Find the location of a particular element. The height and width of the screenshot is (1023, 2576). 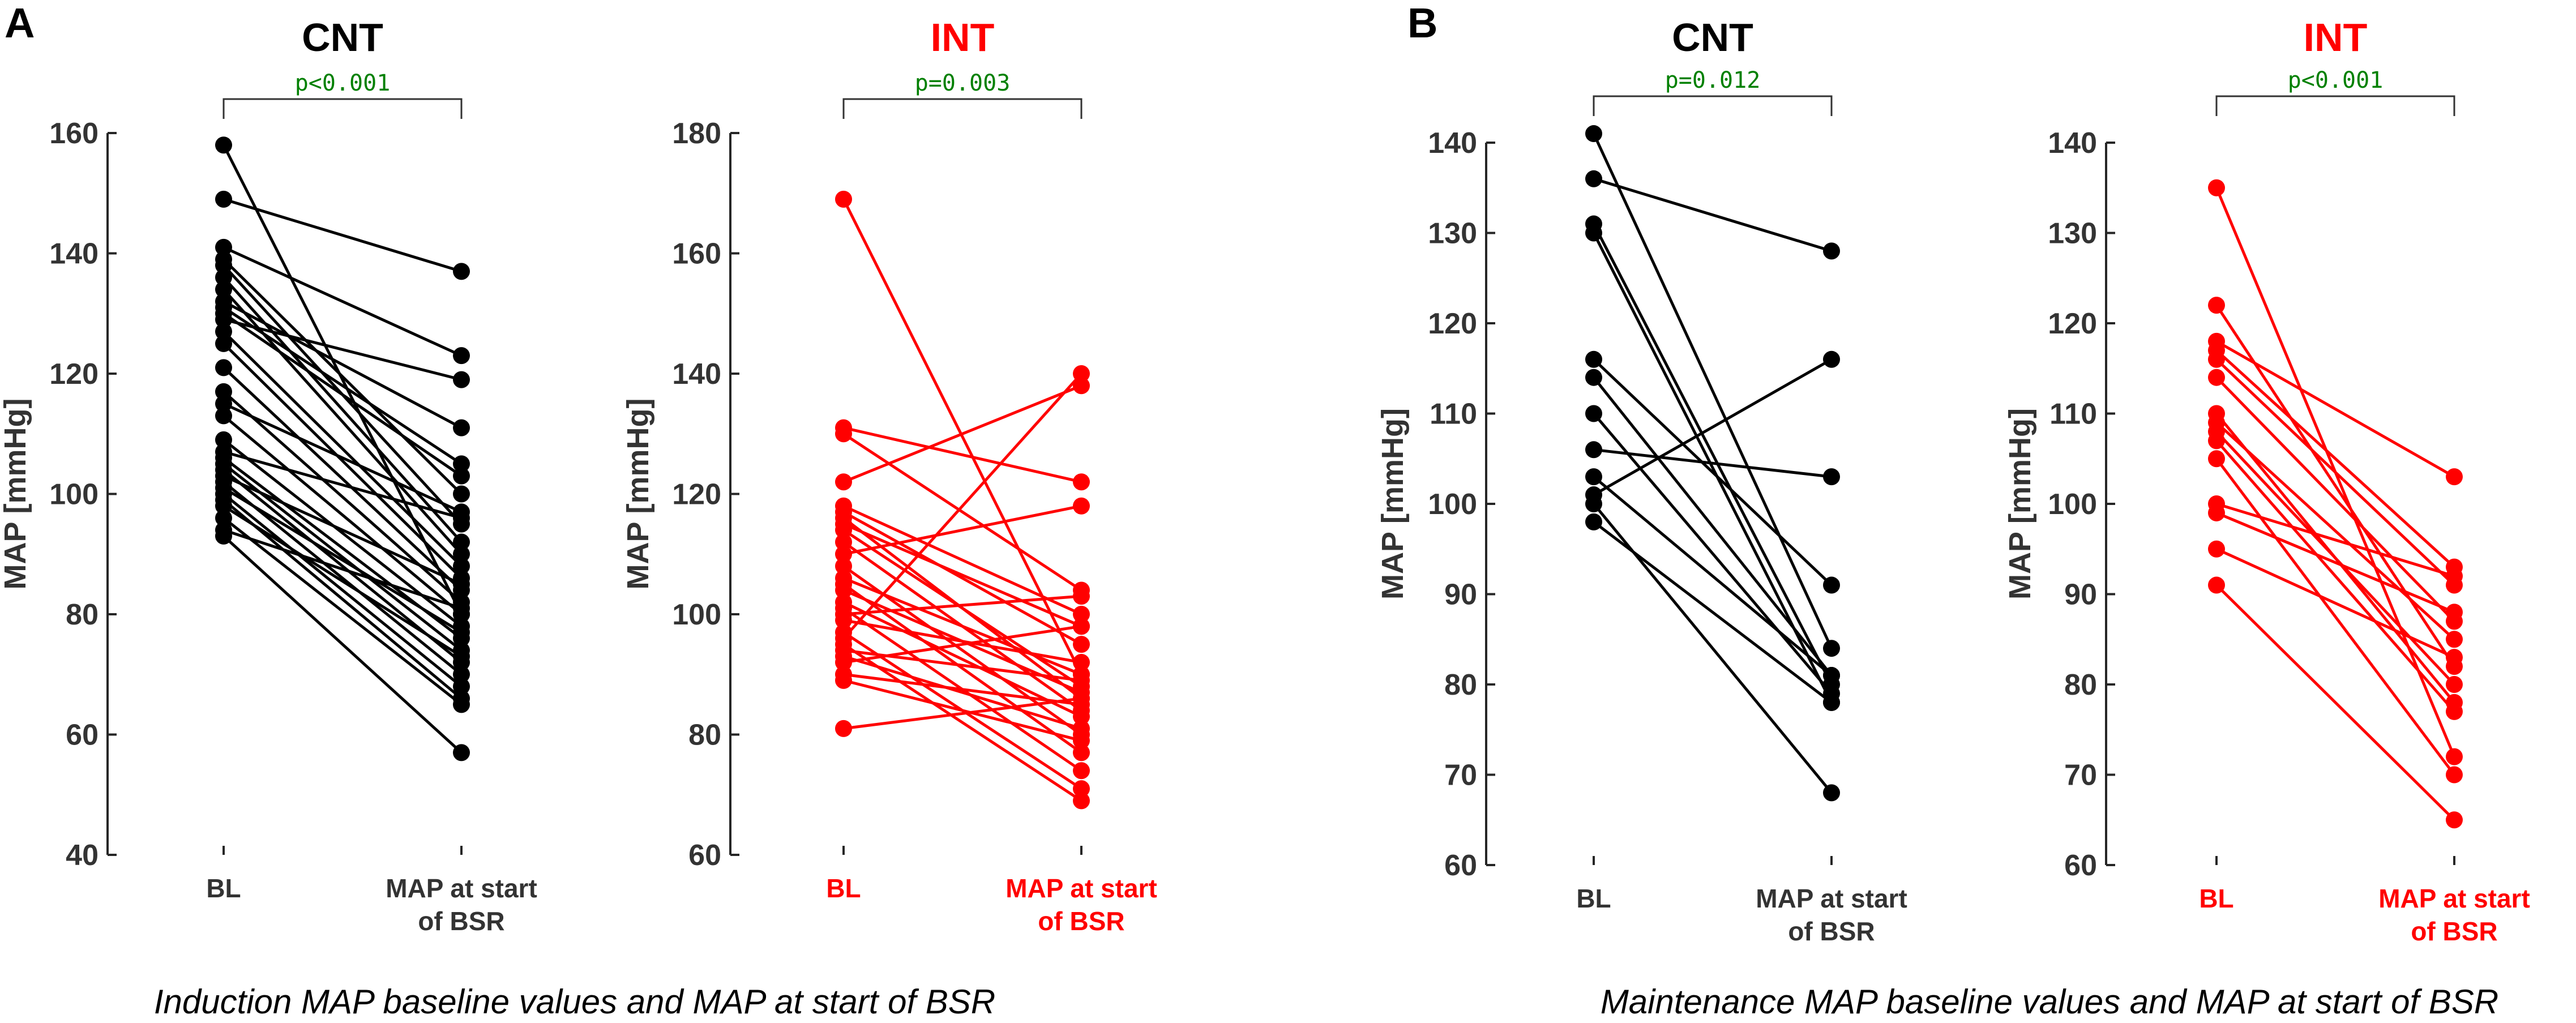

chart-4-x-category-2: MAP at start of BSR is located at coordinates (2454, 915).